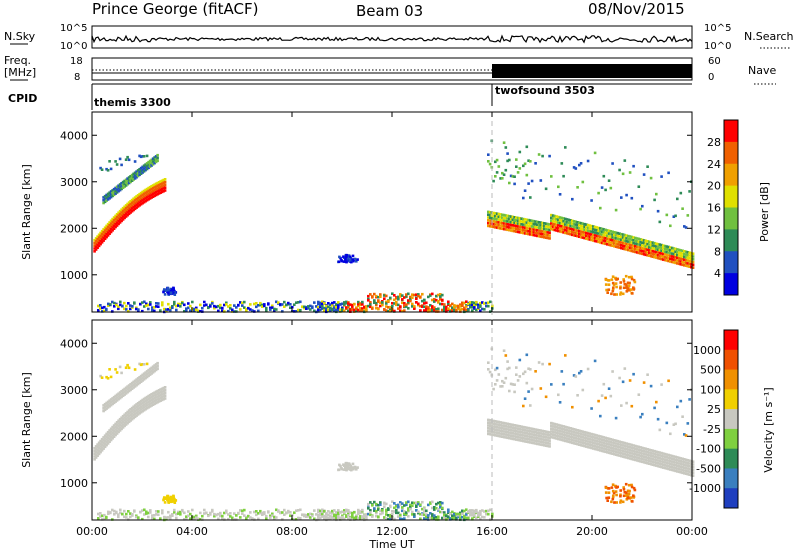 Image resolution: width=800 pixels, height=554 pixels. What do you see at coordinates (768, 429) in the screenshot?
I see `velocity-colorbar-label: Velocity [m s⁻¹]` at bounding box center [768, 429].